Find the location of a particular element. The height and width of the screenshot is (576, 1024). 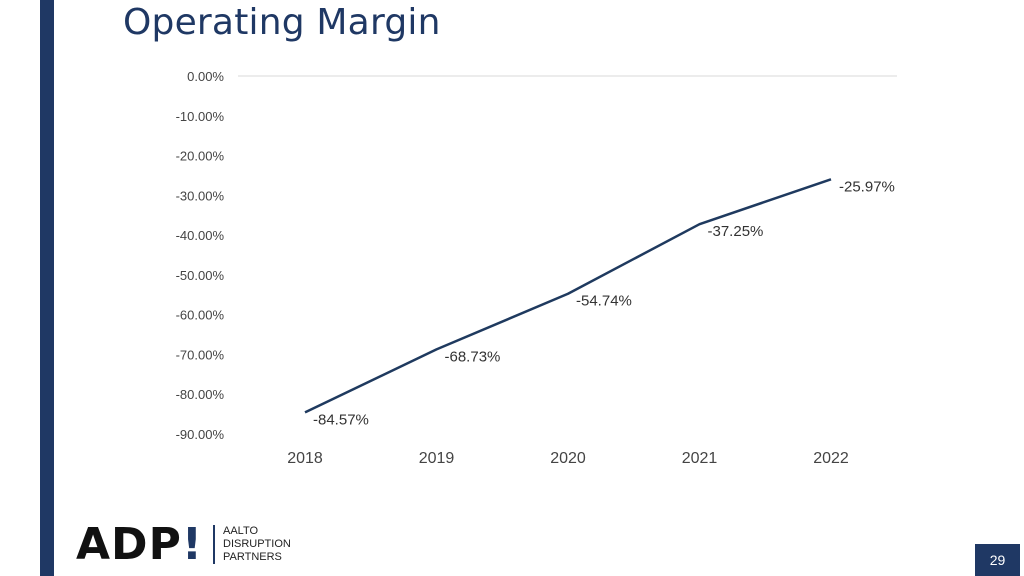

data-label: -84.57% is located at coordinates (341, 419).